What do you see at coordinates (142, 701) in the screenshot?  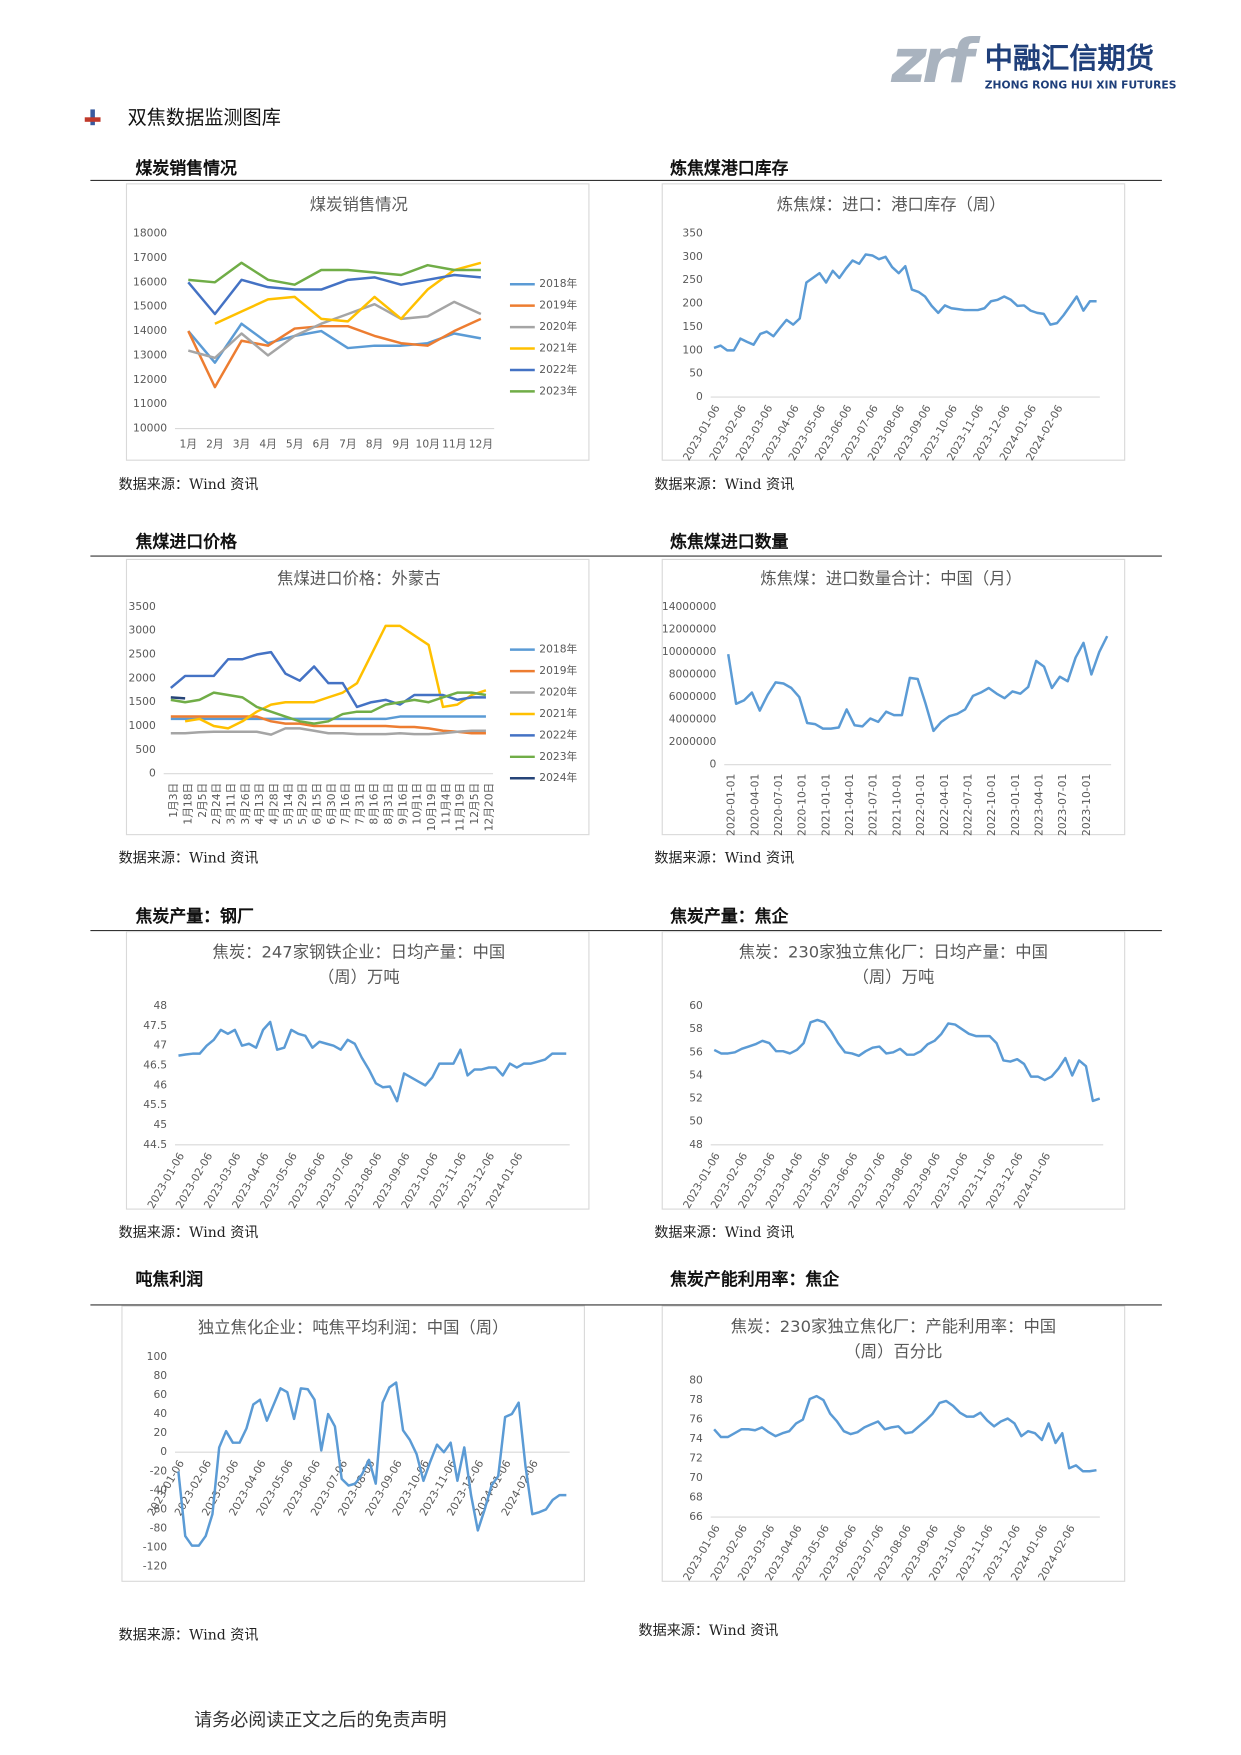 I see `y-tick-label: 1500` at bounding box center [142, 701].